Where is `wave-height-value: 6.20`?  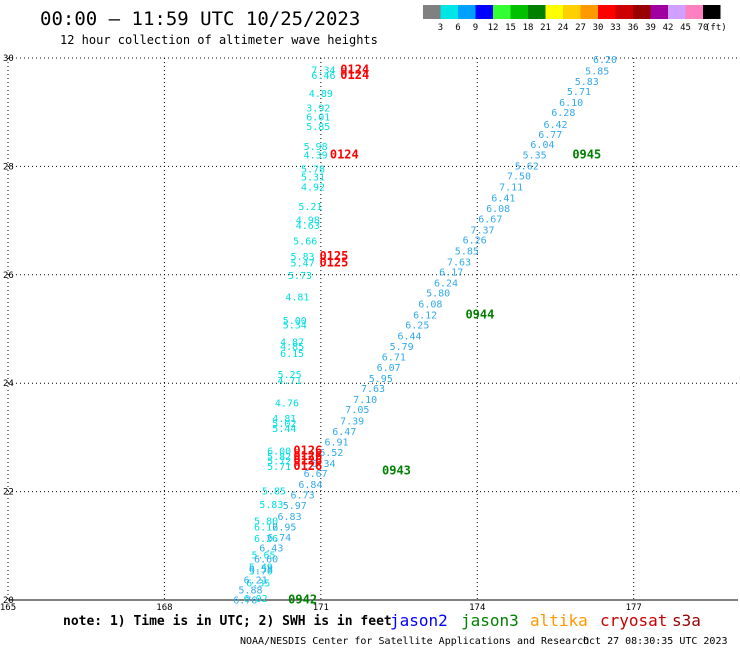
wave-height-value: 6.20 is located at coordinates (605, 60).